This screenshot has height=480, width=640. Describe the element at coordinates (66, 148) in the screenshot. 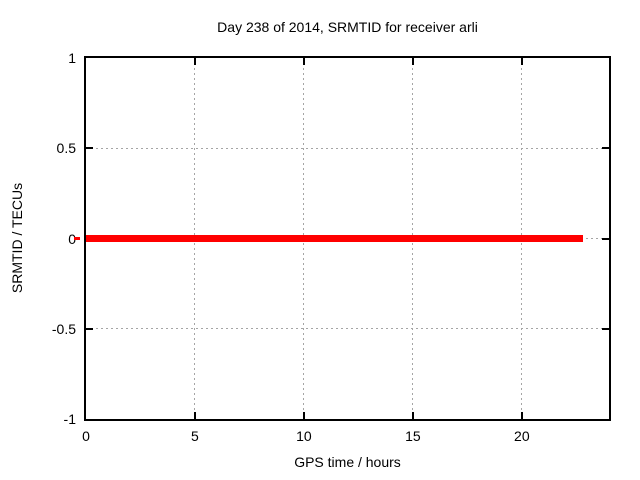

I see `y-tick-label: 0.5` at that location.